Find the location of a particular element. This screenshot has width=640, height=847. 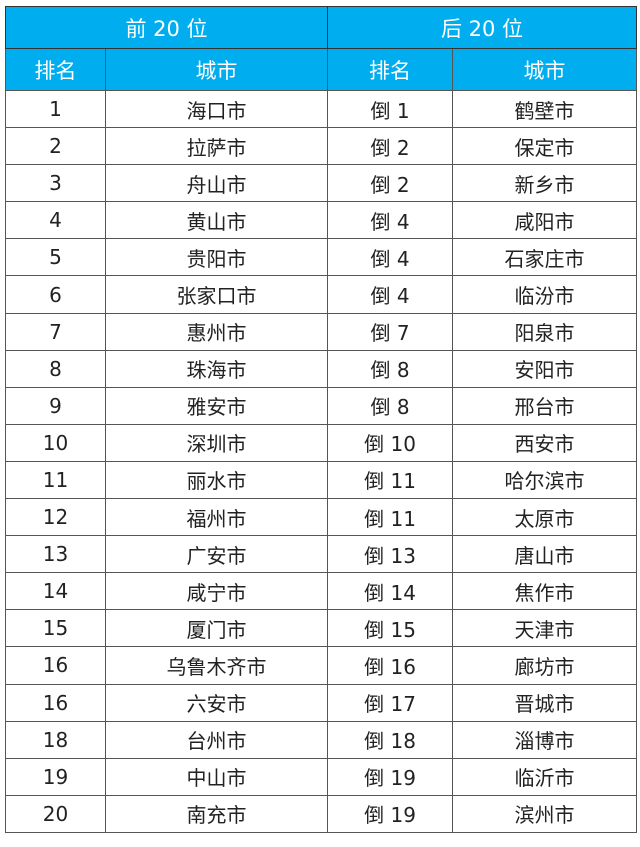

top-rank-cell: 5 is located at coordinates (55, 257).